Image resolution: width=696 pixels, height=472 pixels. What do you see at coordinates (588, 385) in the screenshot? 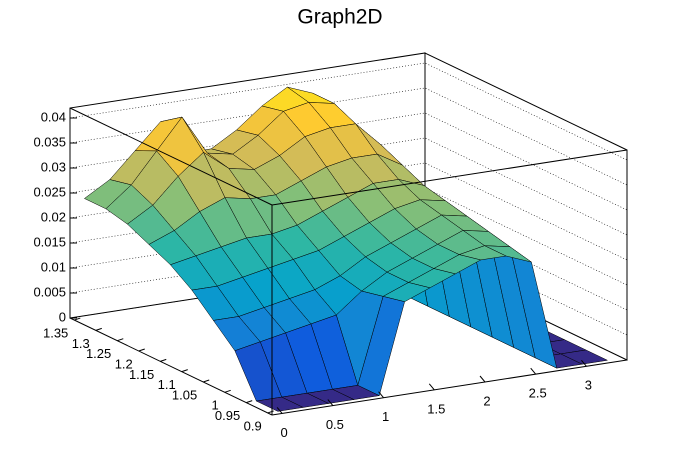
I see `x-tick-label: 3` at bounding box center [588, 385].